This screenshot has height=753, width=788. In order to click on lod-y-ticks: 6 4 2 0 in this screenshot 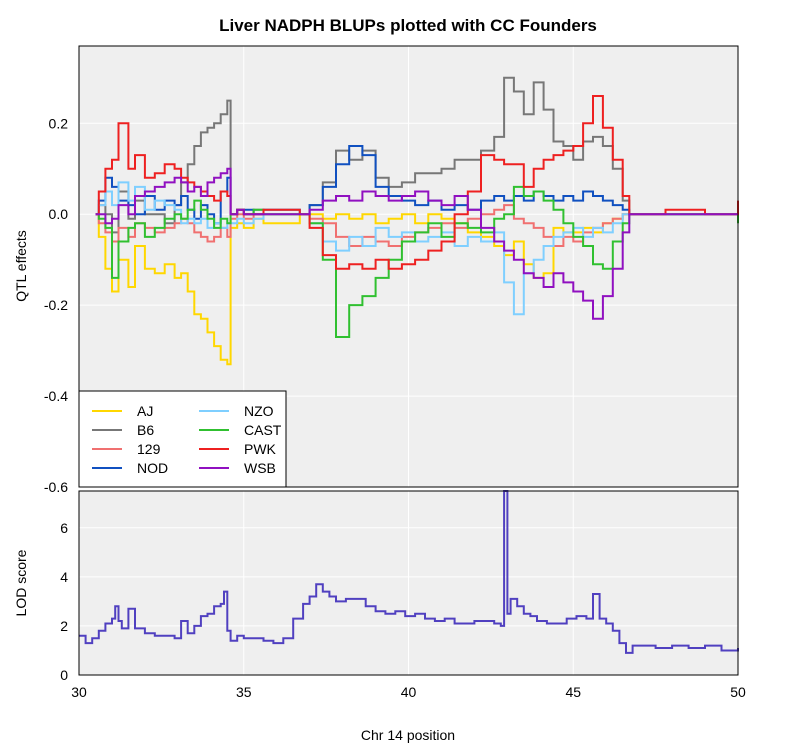, I will do `click(64, 601)`.